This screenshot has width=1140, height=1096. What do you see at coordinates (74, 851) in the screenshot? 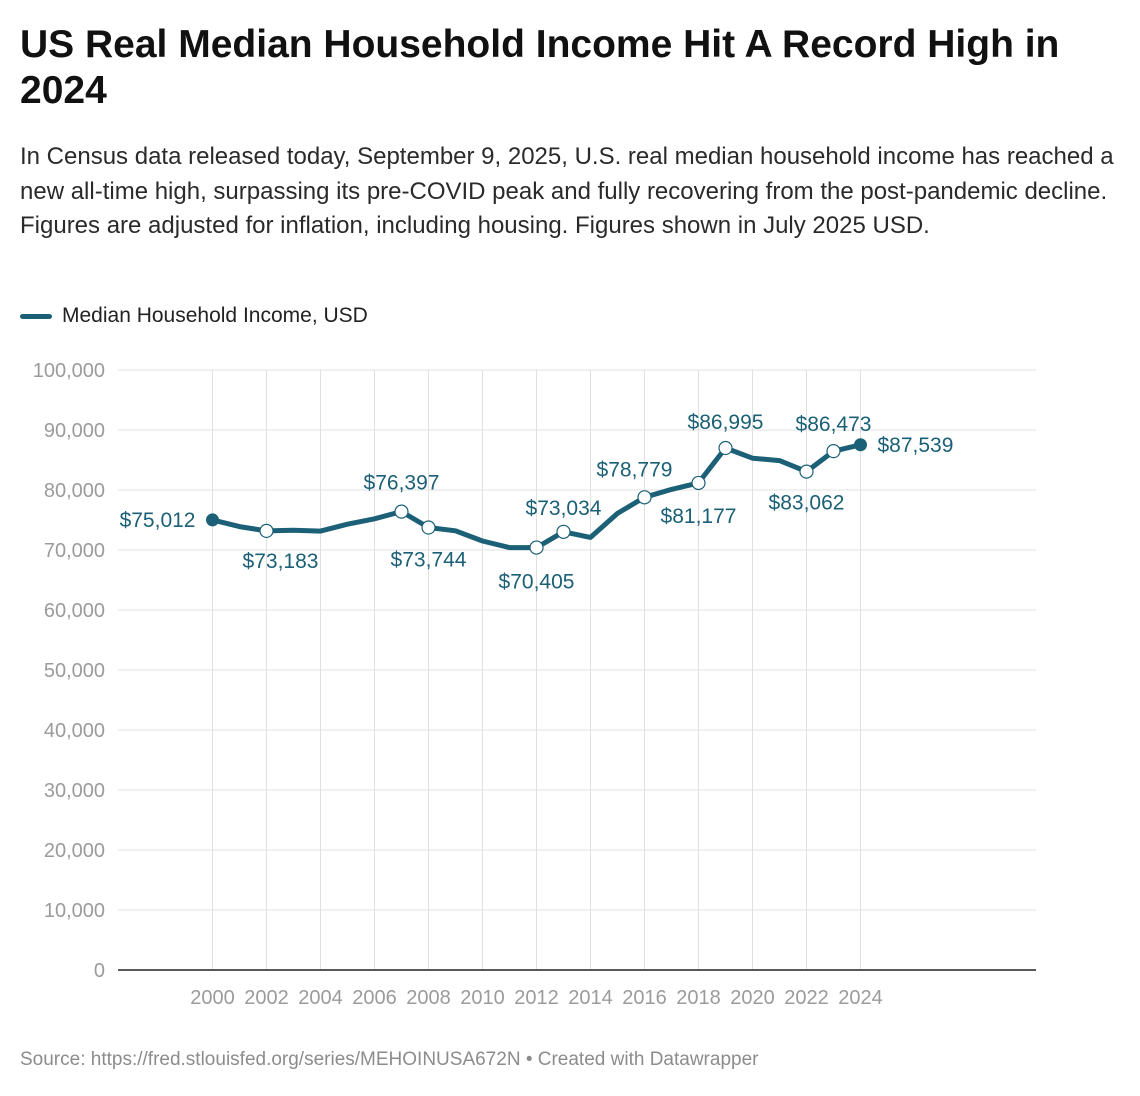
I see `y-tick-label: 20,000` at bounding box center [74, 851].